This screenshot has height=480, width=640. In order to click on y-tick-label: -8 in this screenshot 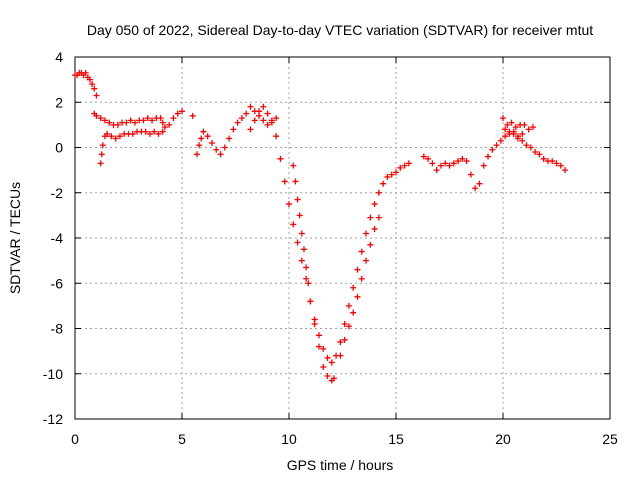, I will do `click(57, 329)`.